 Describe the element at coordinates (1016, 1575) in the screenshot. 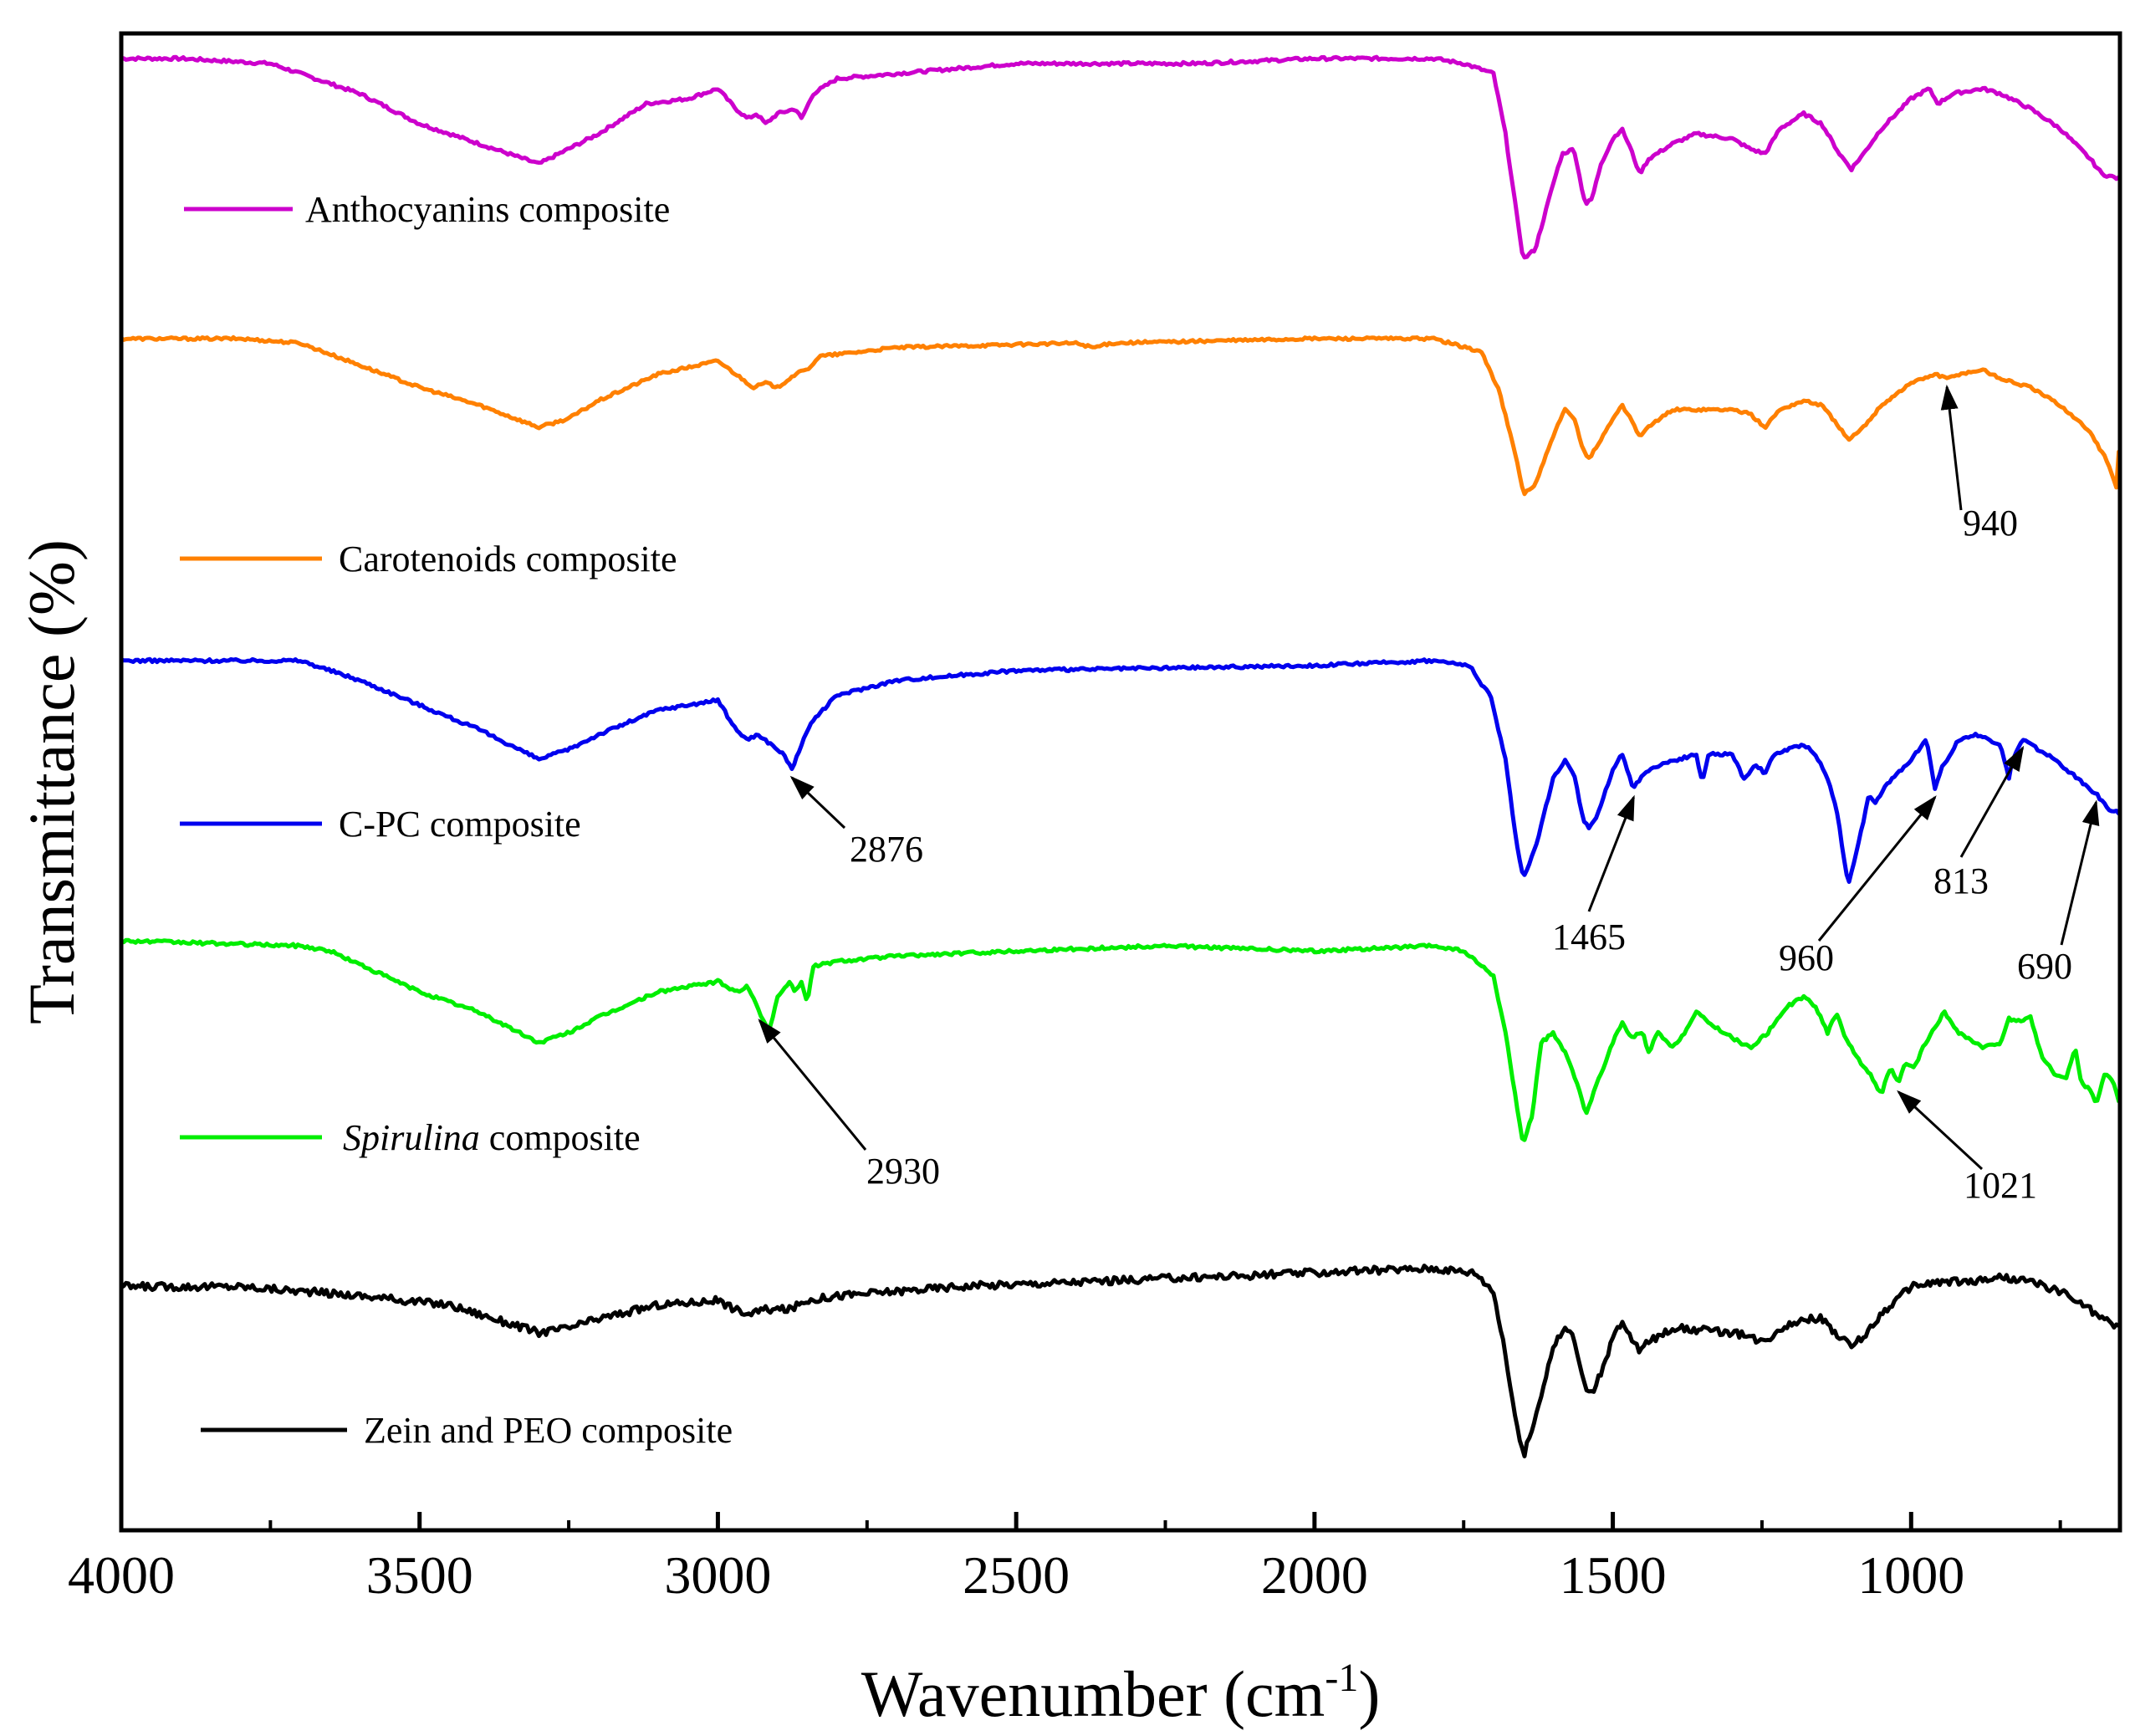

I see `x-tick-label: 2500` at that location.